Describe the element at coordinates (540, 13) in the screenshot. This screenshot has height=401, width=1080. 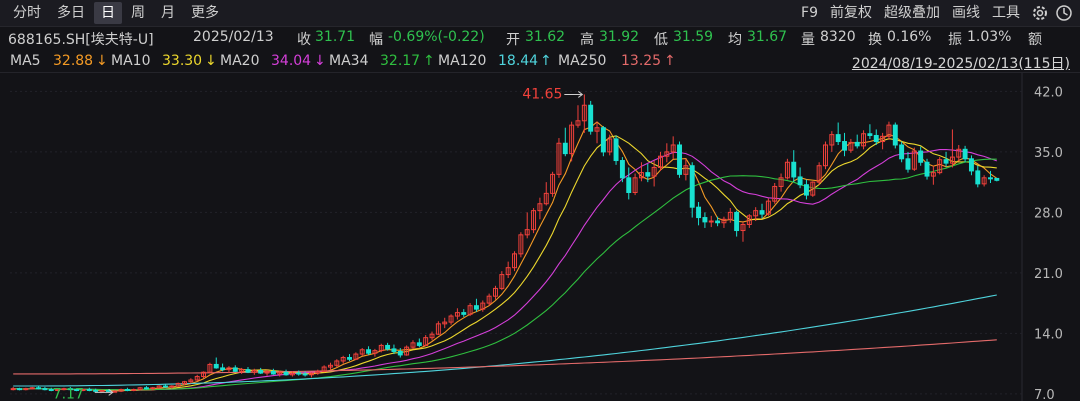
I see `toolbar: 分时 多日 日 周 月 更多 F9 前复权 超级叠加 画线 工具` at that location.